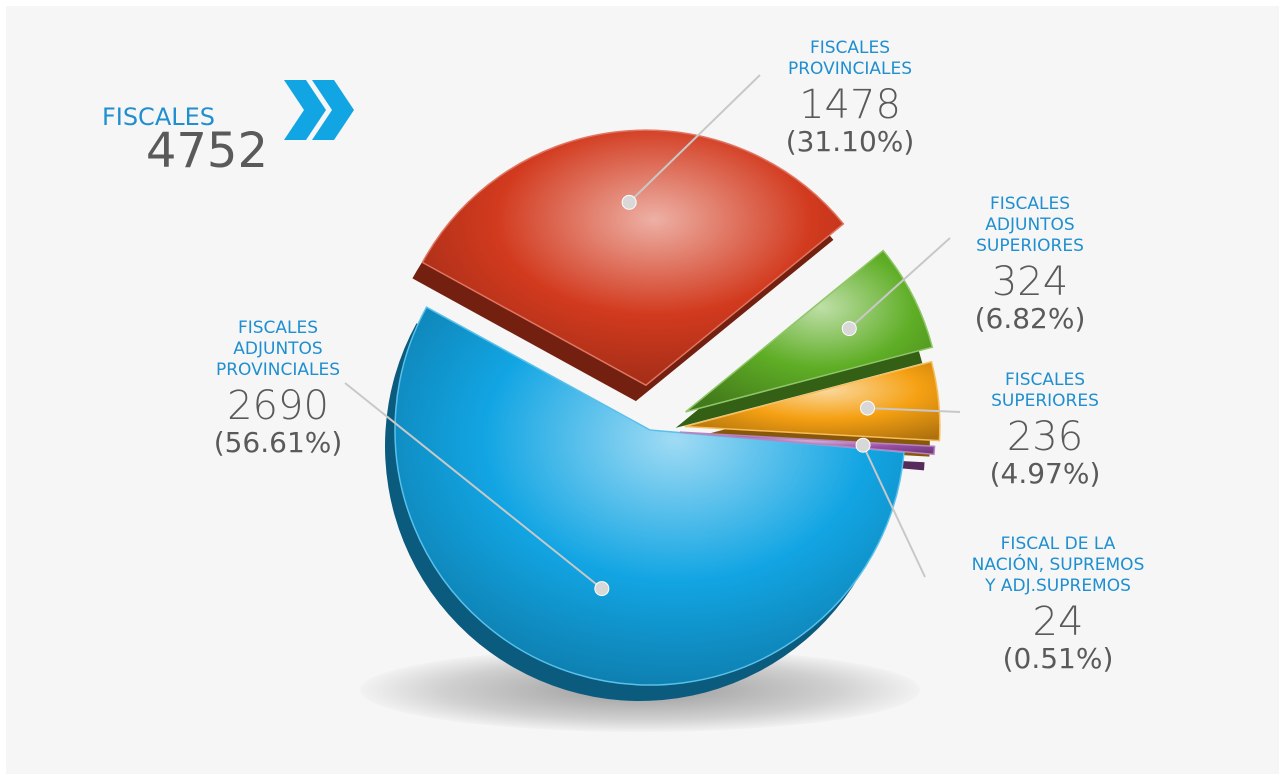 The image size is (1285, 780). What do you see at coordinates (1030, 318) in the screenshot?
I see `percent-label: (6.82%)` at bounding box center [1030, 318].